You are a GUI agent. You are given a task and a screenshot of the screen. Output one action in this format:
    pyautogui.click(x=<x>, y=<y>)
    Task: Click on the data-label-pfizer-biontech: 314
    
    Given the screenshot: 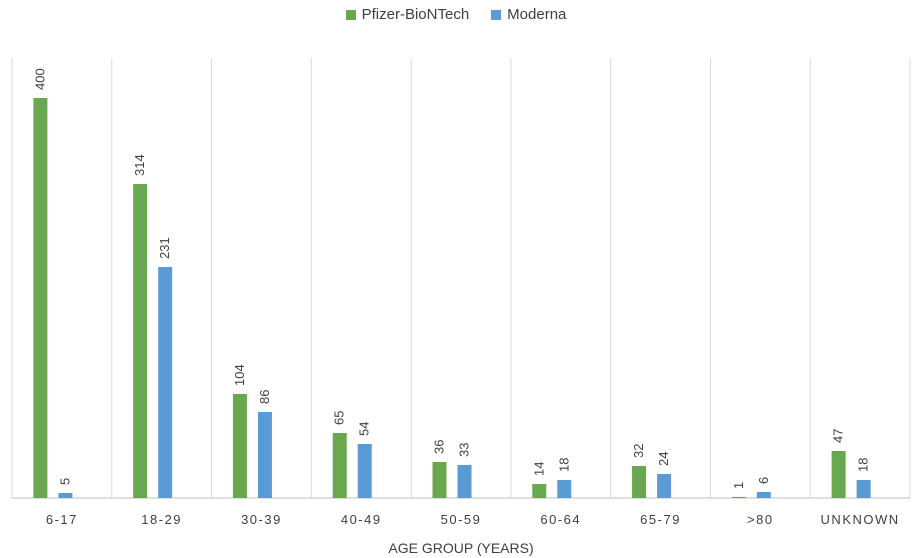 What is the action you would take?
    pyautogui.click(x=139, y=165)
    